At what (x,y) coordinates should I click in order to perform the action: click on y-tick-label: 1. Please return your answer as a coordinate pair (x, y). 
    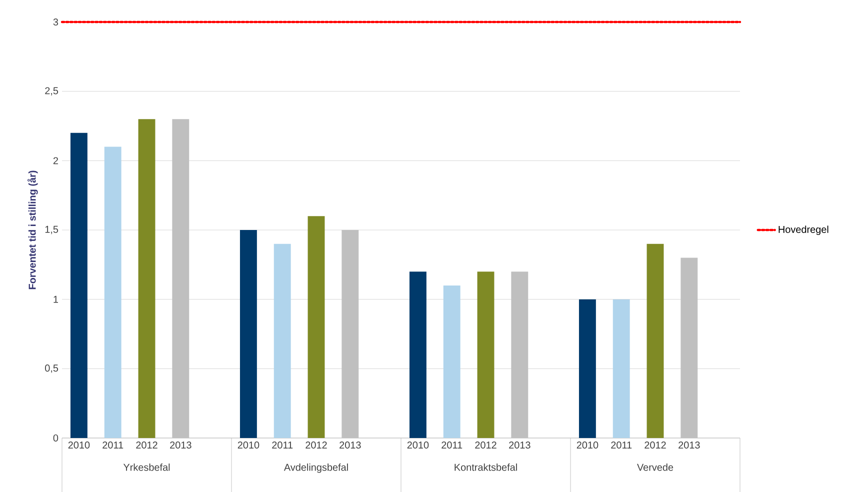
    Looking at the image, I should click on (56, 299).